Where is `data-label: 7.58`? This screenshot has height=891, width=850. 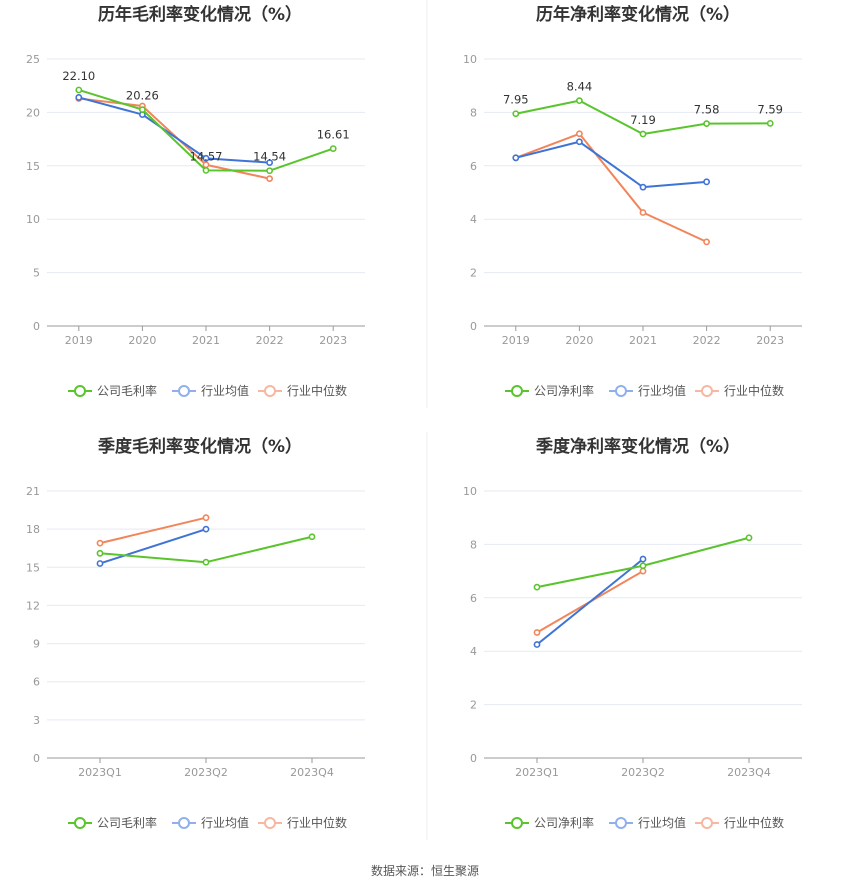 data-label: 7.58 is located at coordinates (707, 110).